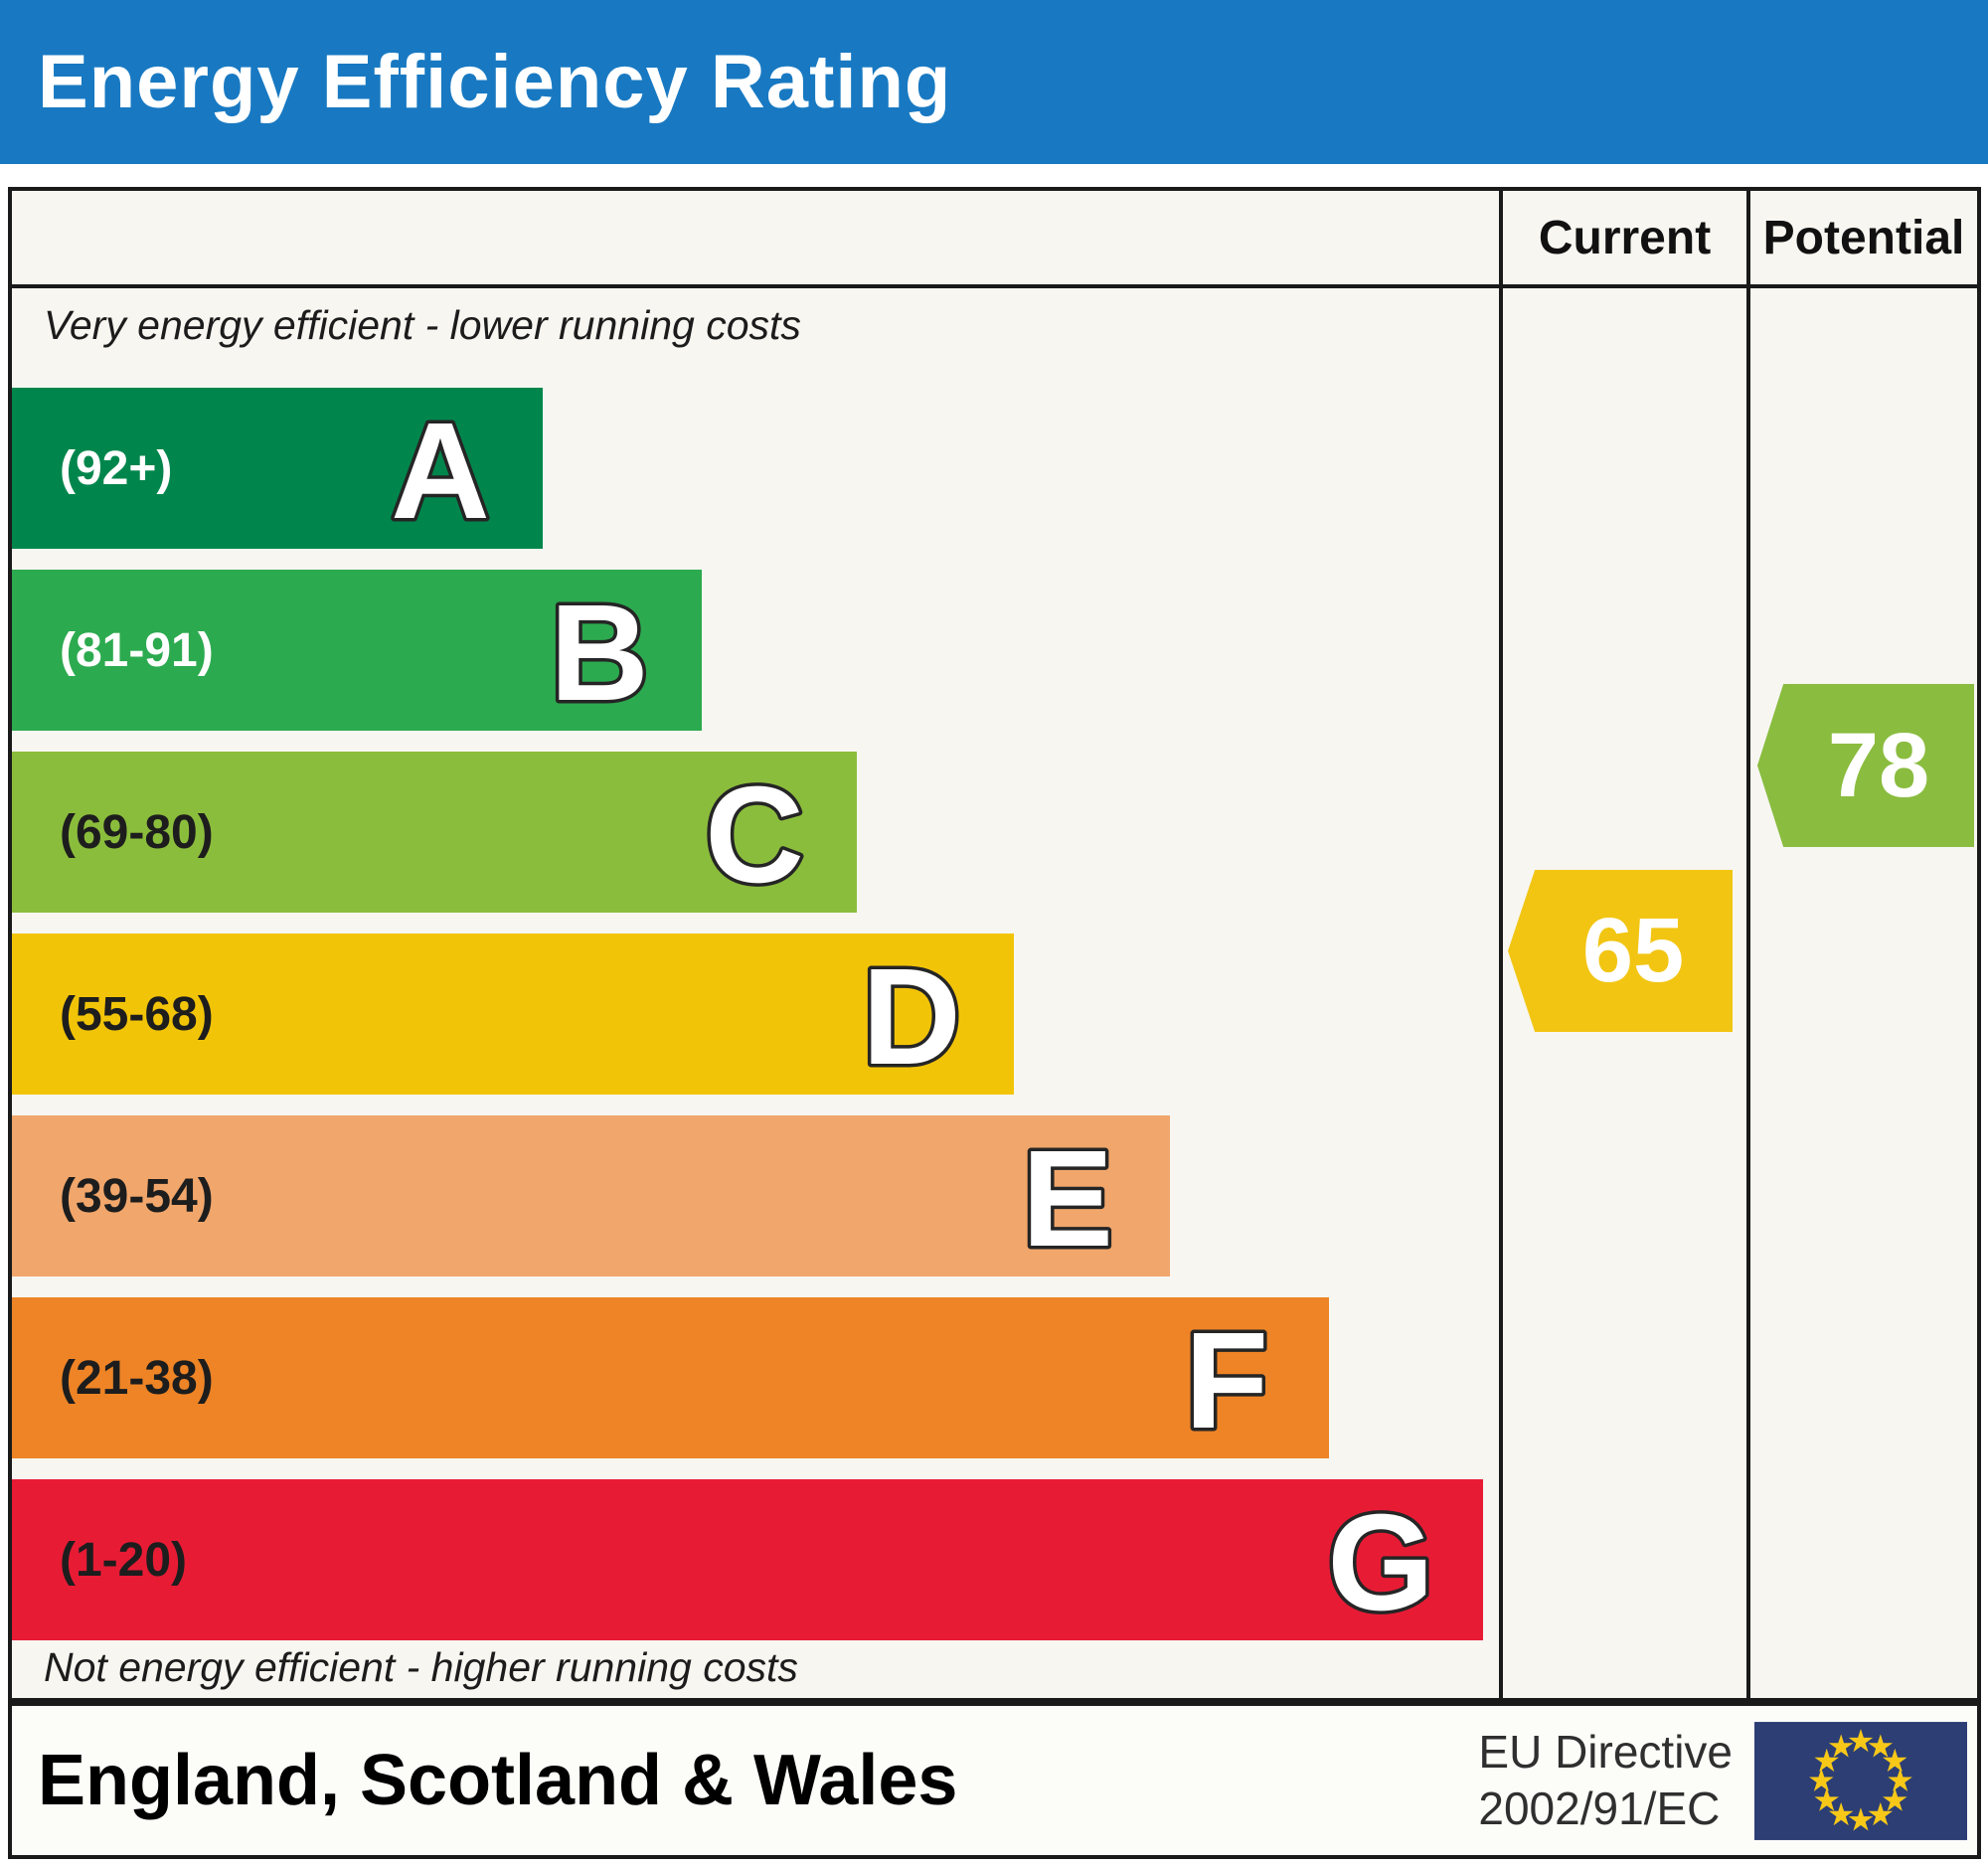  I want to click on band-letter-c: C, so click(755, 835).